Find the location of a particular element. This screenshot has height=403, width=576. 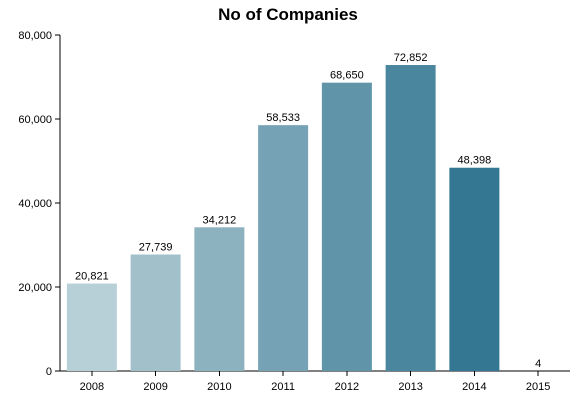

y-tick-label: 80,000 is located at coordinates (35, 36).